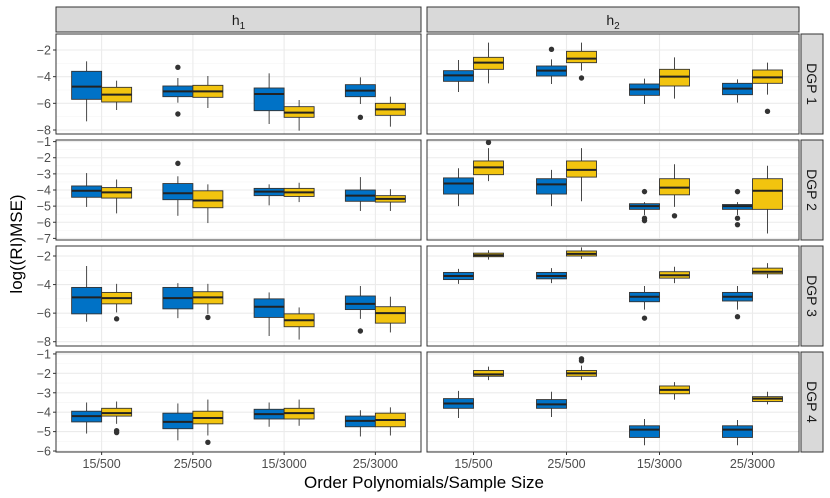 Image resolution: width=830 pixels, height=498 pixels. Describe the element at coordinates (102, 464) in the screenshot. I see `x-tick-label: 15/500` at that location.